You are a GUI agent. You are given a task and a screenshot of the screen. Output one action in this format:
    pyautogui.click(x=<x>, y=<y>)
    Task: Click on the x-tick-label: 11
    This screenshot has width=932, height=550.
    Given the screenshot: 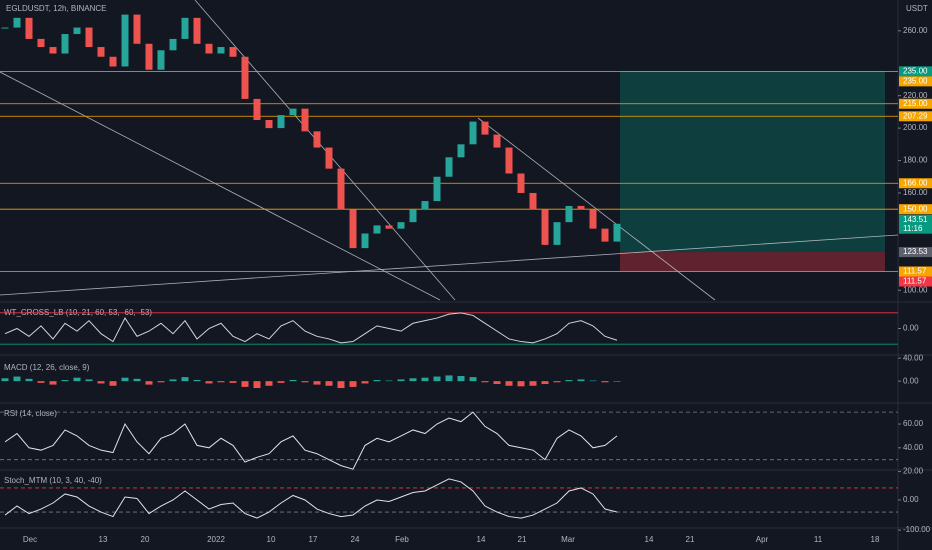 What is the action you would take?
    pyautogui.click(x=818, y=539)
    